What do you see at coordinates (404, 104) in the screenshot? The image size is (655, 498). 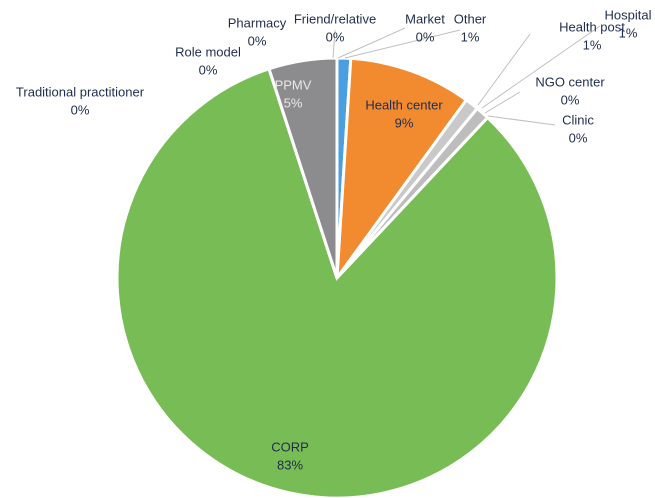 I see `slice-label: Health center` at bounding box center [404, 104].